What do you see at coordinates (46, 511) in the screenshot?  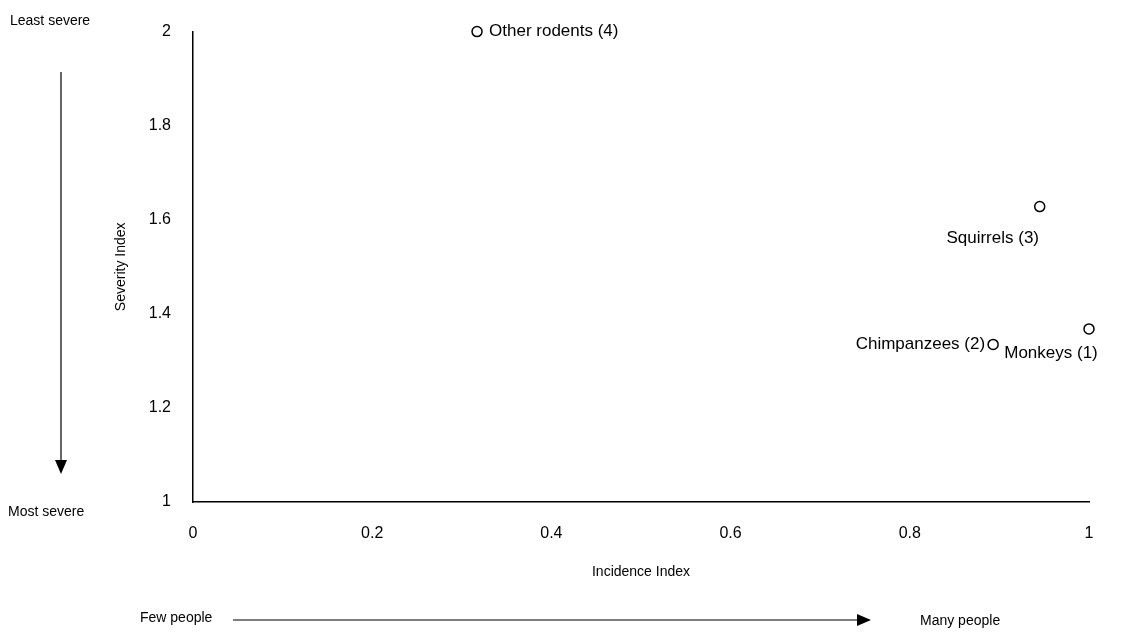 I see `text: Most severe` at bounding box center [46, 511].